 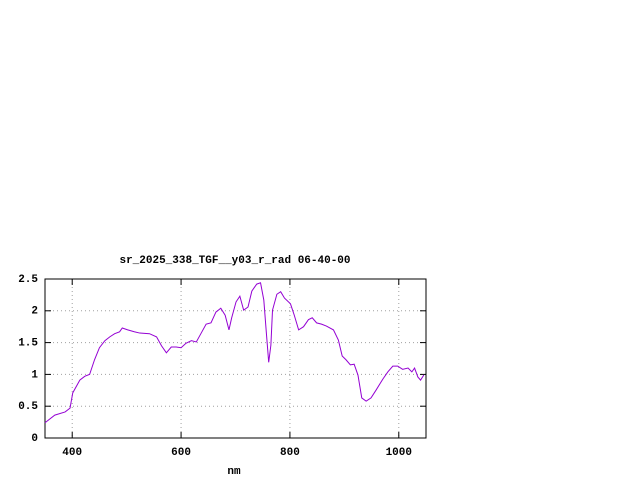 What do you see at coordinates (234, 472) in the screenshot?
I see `x-axis-label: nm` at bounding box center [234, 472].